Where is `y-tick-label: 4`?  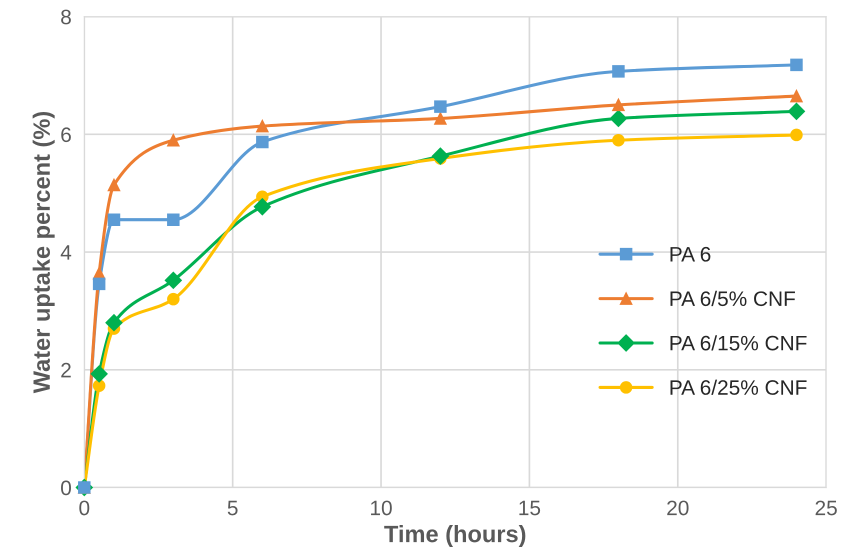 y-tick-label: 4 is located at coordinates (66, 252).